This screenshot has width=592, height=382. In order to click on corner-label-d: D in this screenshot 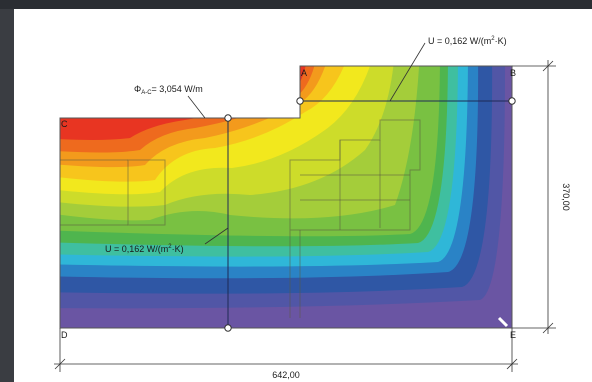, I will do `click(64, 335)`.